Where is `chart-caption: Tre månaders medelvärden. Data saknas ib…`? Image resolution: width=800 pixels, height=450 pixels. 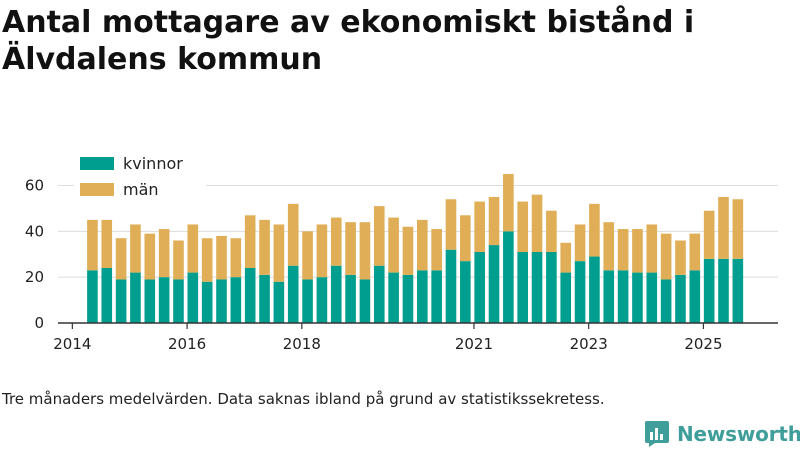 chart-caption: Tre månaders medelvärden. Data saknas ib… is located at coordinates (303, 399).